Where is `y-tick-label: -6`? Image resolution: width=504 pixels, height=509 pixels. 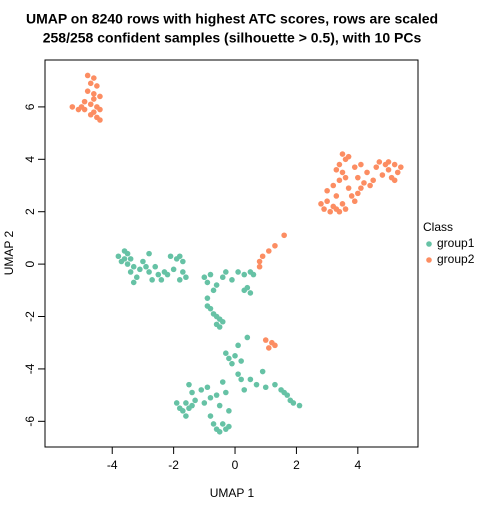 y-tick-label: -6 is located at coordinates (30, 421).